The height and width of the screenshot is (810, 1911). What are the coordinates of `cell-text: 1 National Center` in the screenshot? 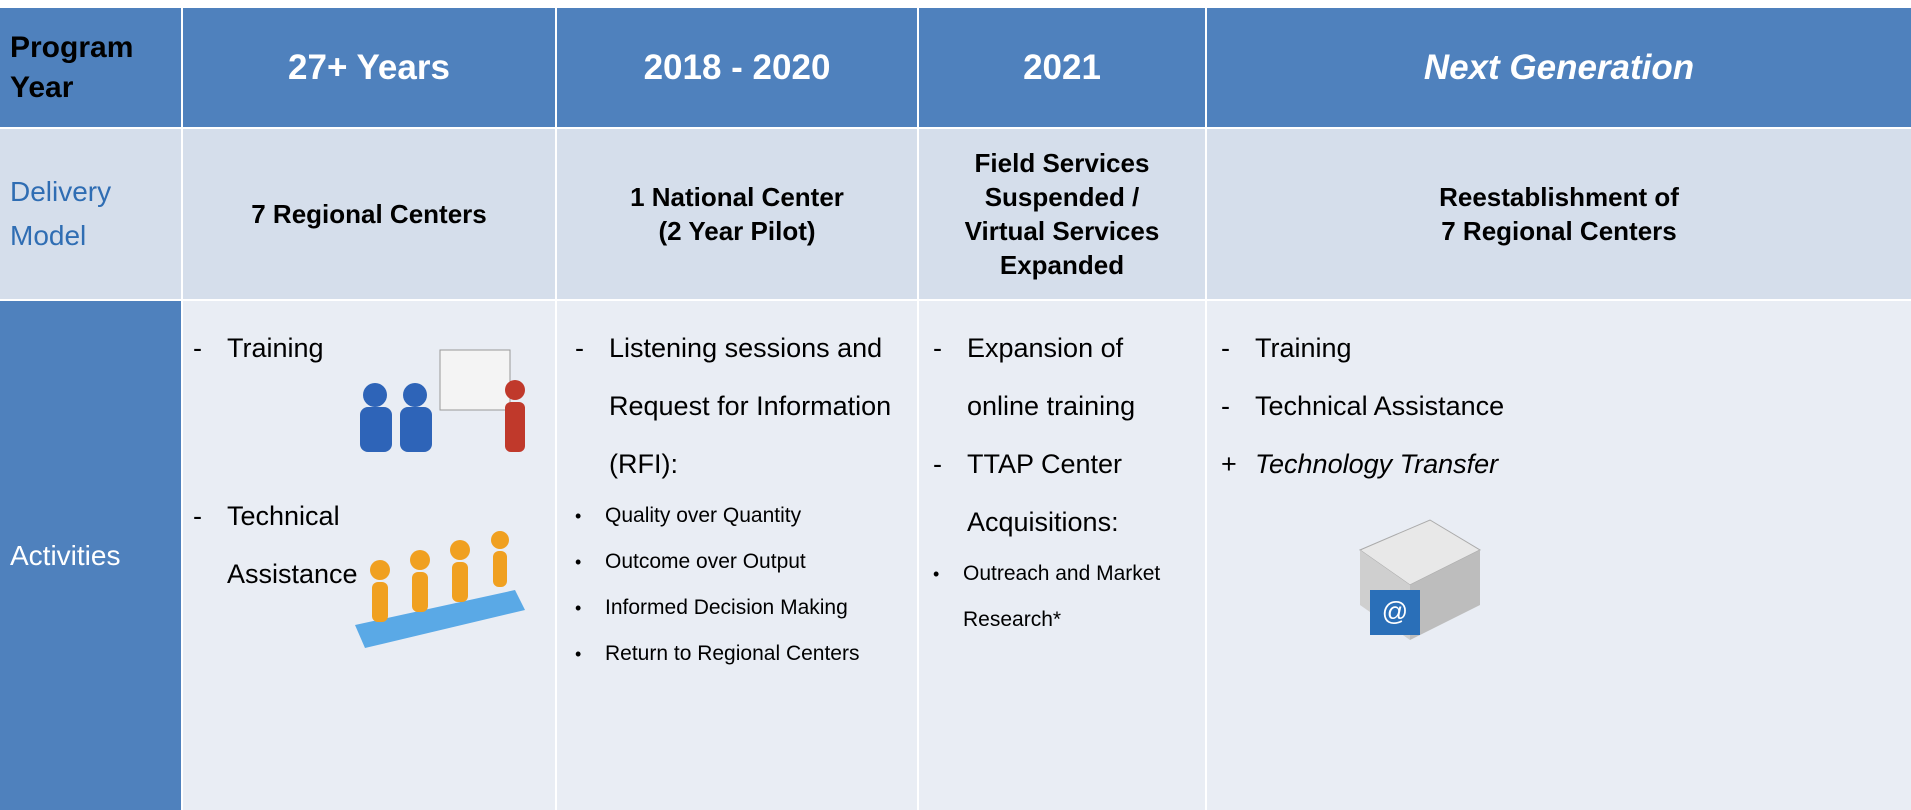 It's located at (737, 197).